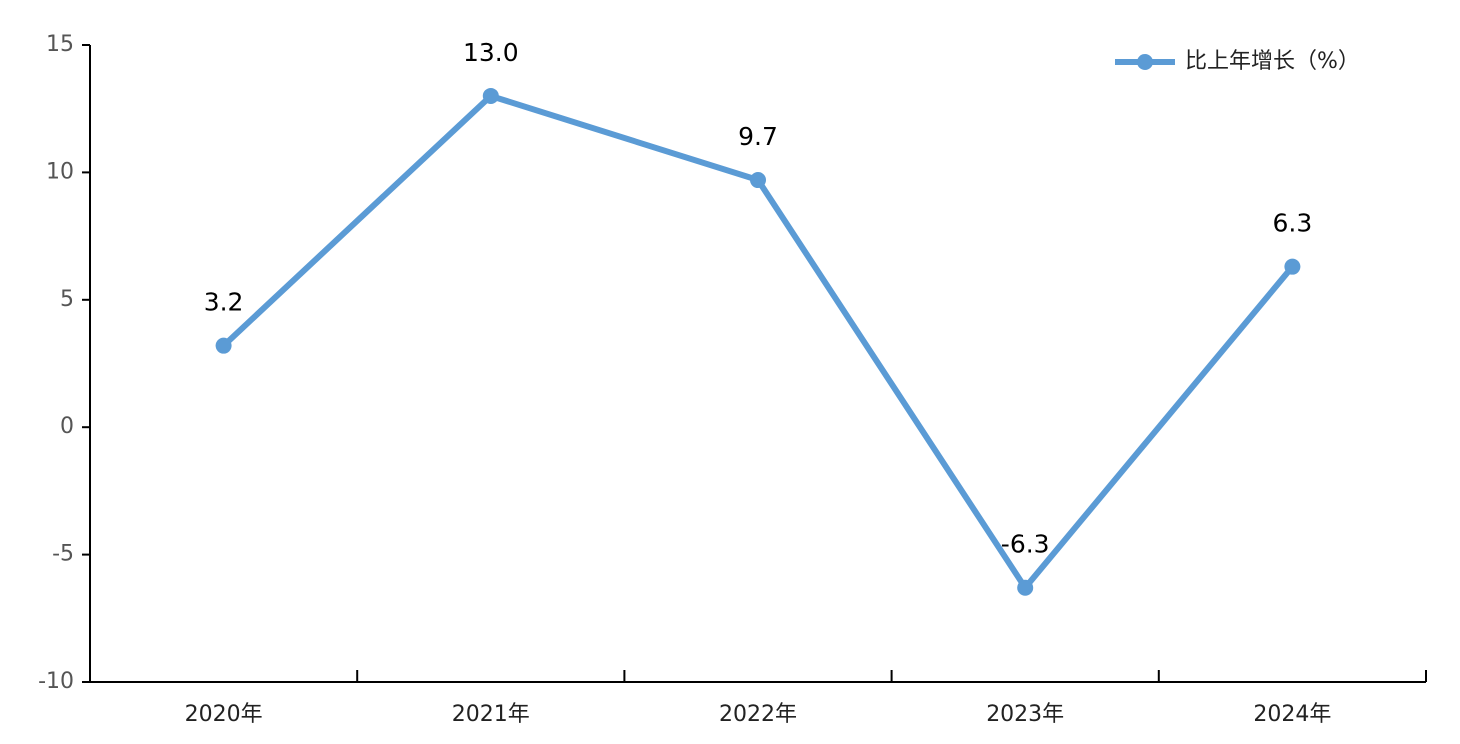  What do you see at coordinates (491, 714) in the screenshot?
I see `x-tick-label: 2021年` at bounding box center [491, 714].